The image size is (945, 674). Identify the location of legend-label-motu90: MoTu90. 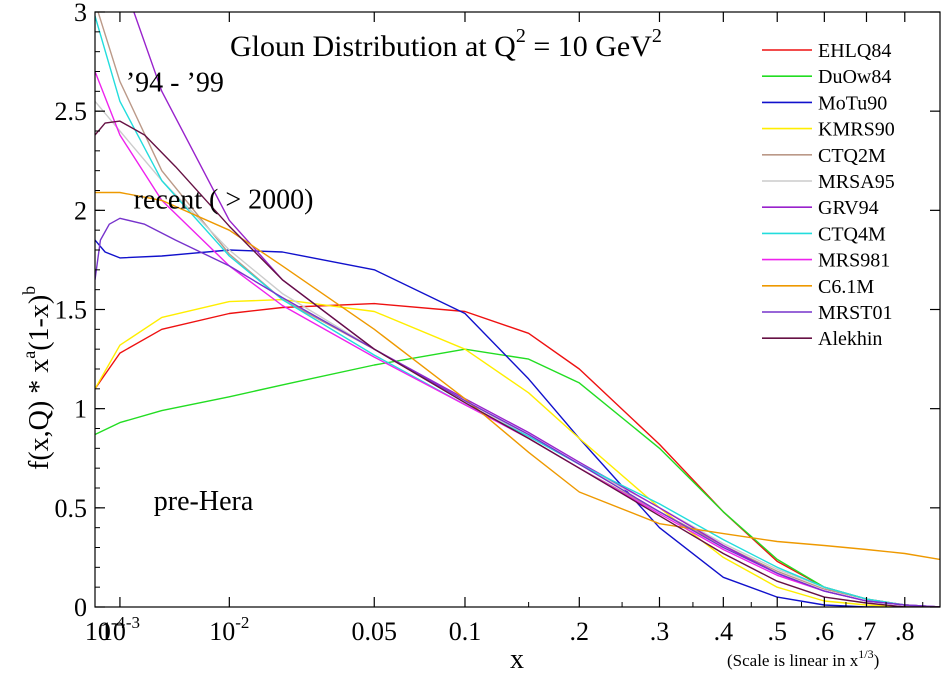
(852, 103).